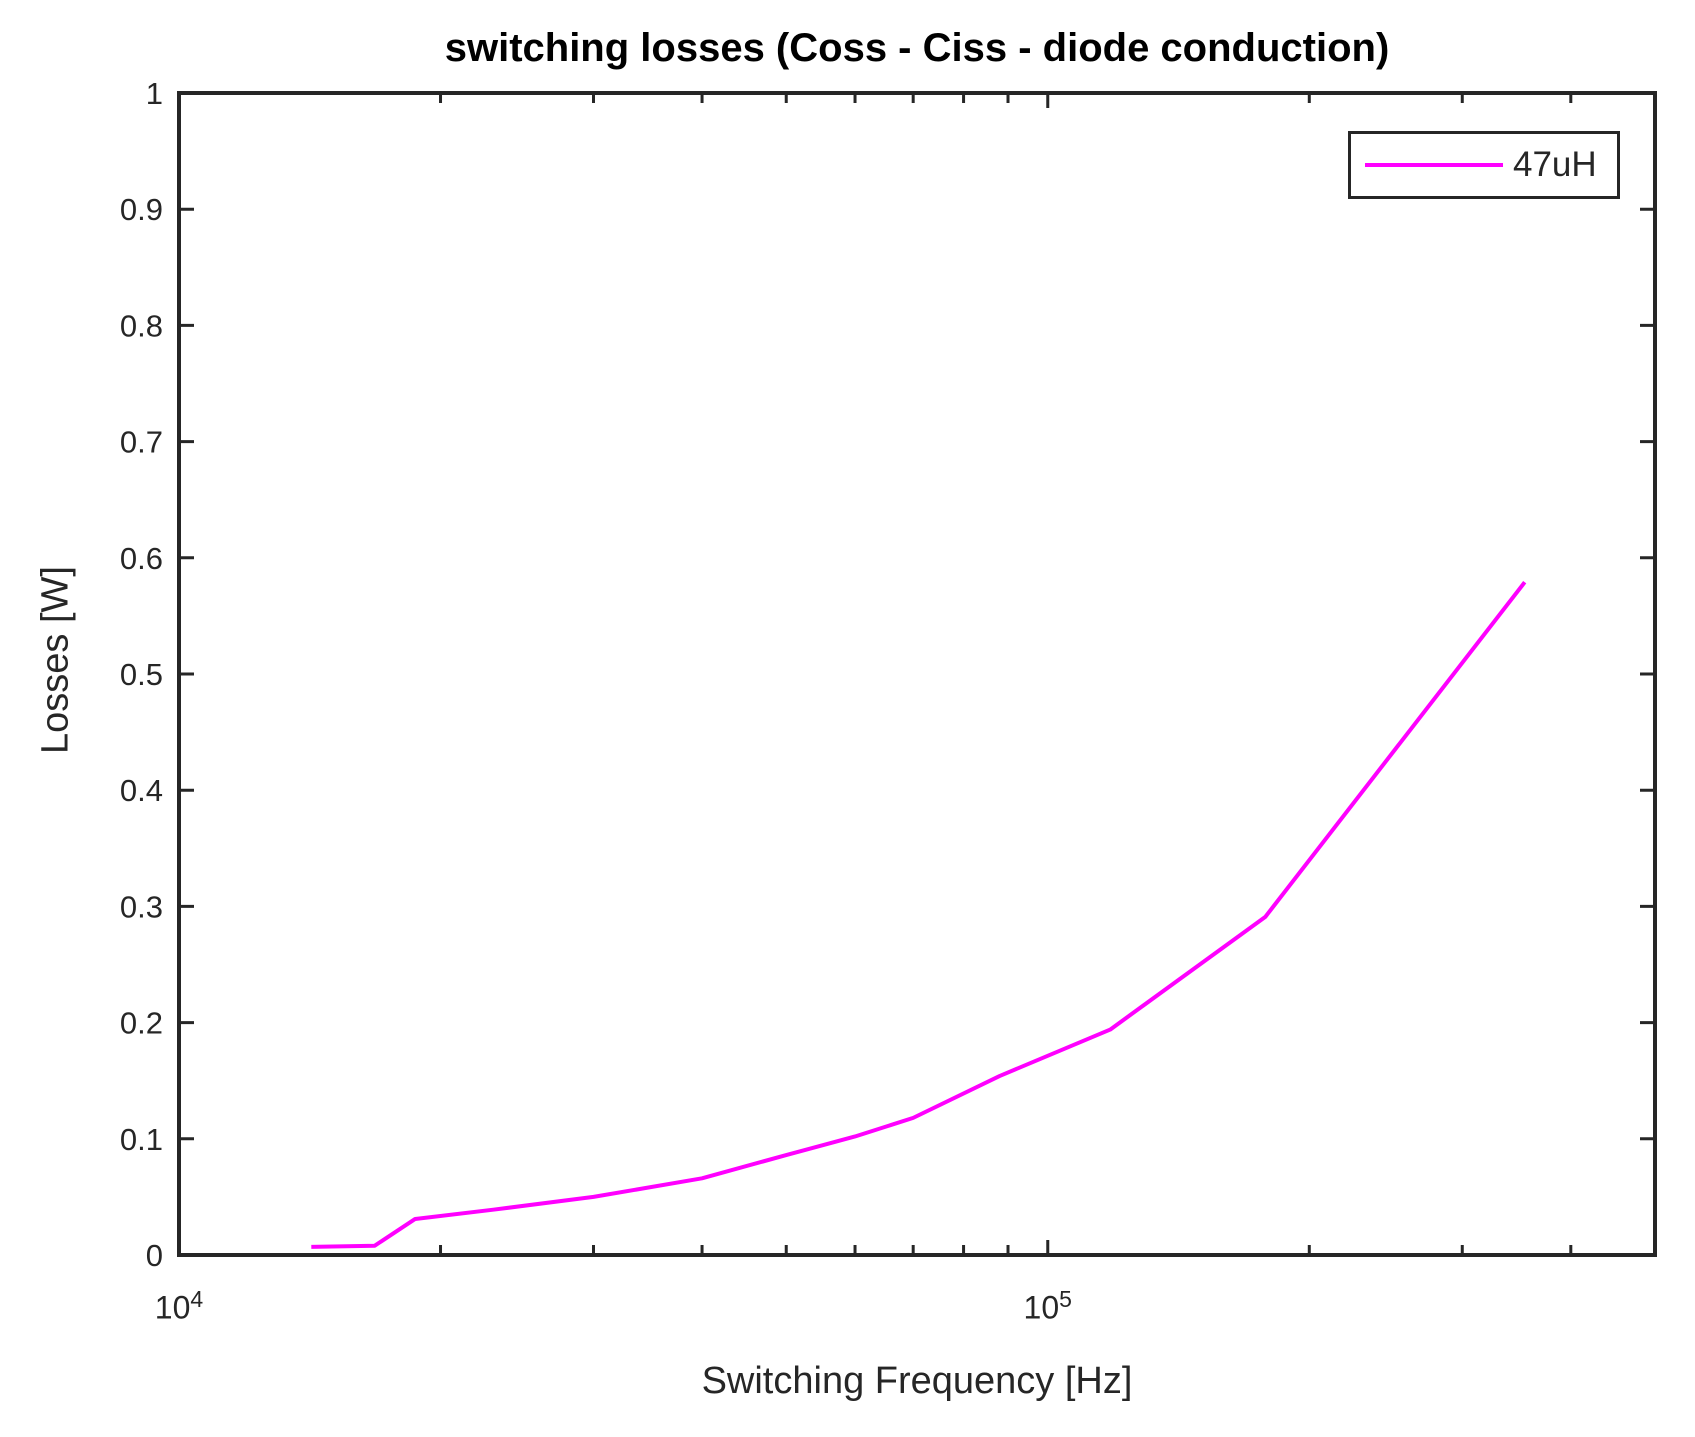  Describe the element at coordinates (1555, 164) in the screenshot. I see `legend-label: 47uH` at that location.